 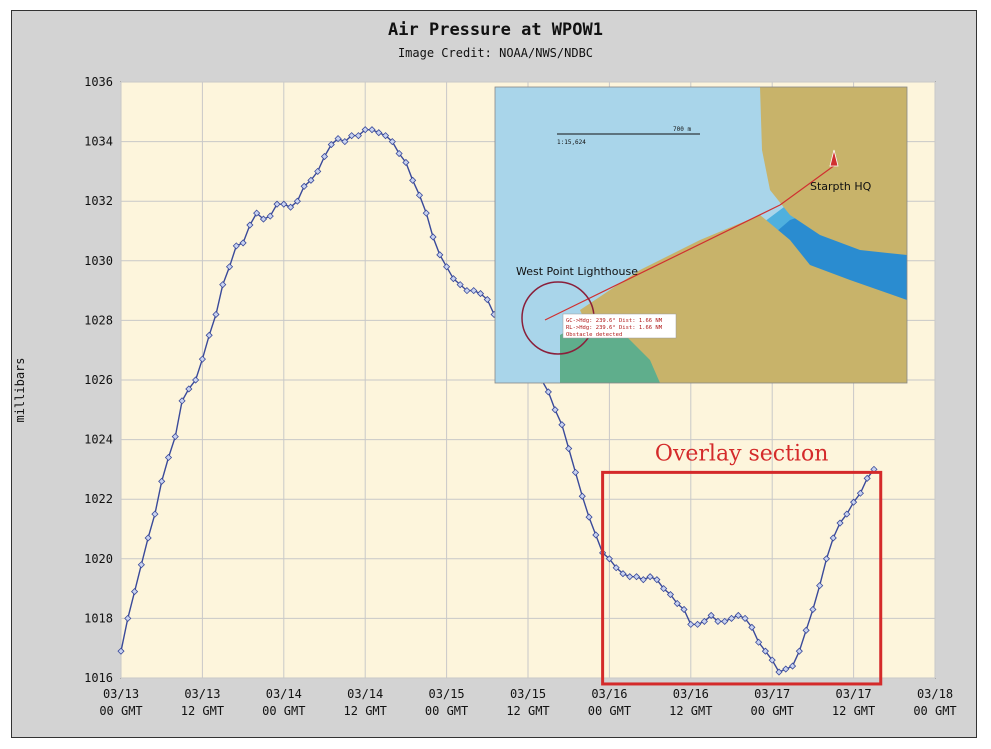 I want to click on y-tick-label: 1026, so click(x=98, y=380).